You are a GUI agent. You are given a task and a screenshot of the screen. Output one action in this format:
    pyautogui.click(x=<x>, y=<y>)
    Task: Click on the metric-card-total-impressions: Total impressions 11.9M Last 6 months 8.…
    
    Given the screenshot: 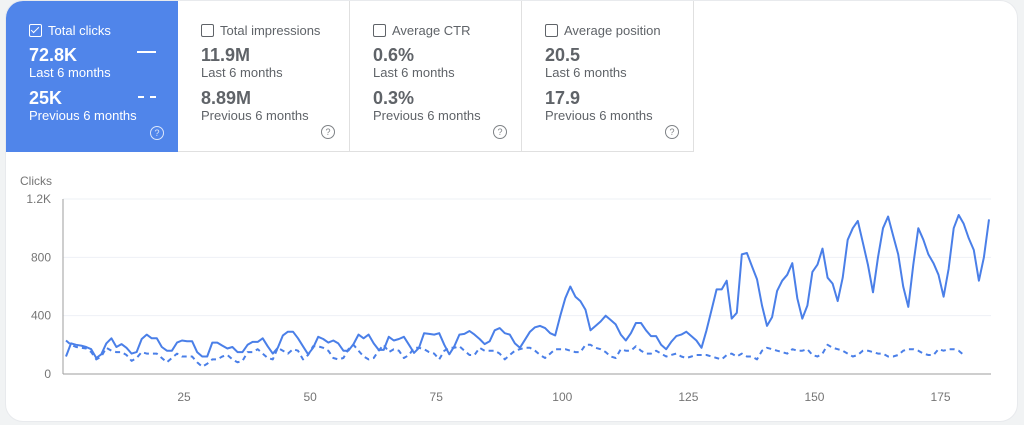 What is the action you would take?
    pyautogui.click(x=264, y=76)
    